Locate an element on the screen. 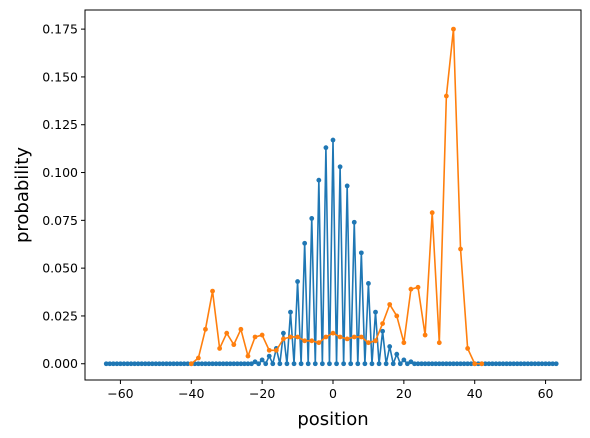  x-tick-label: −40 is located at coordinates (191, 393).